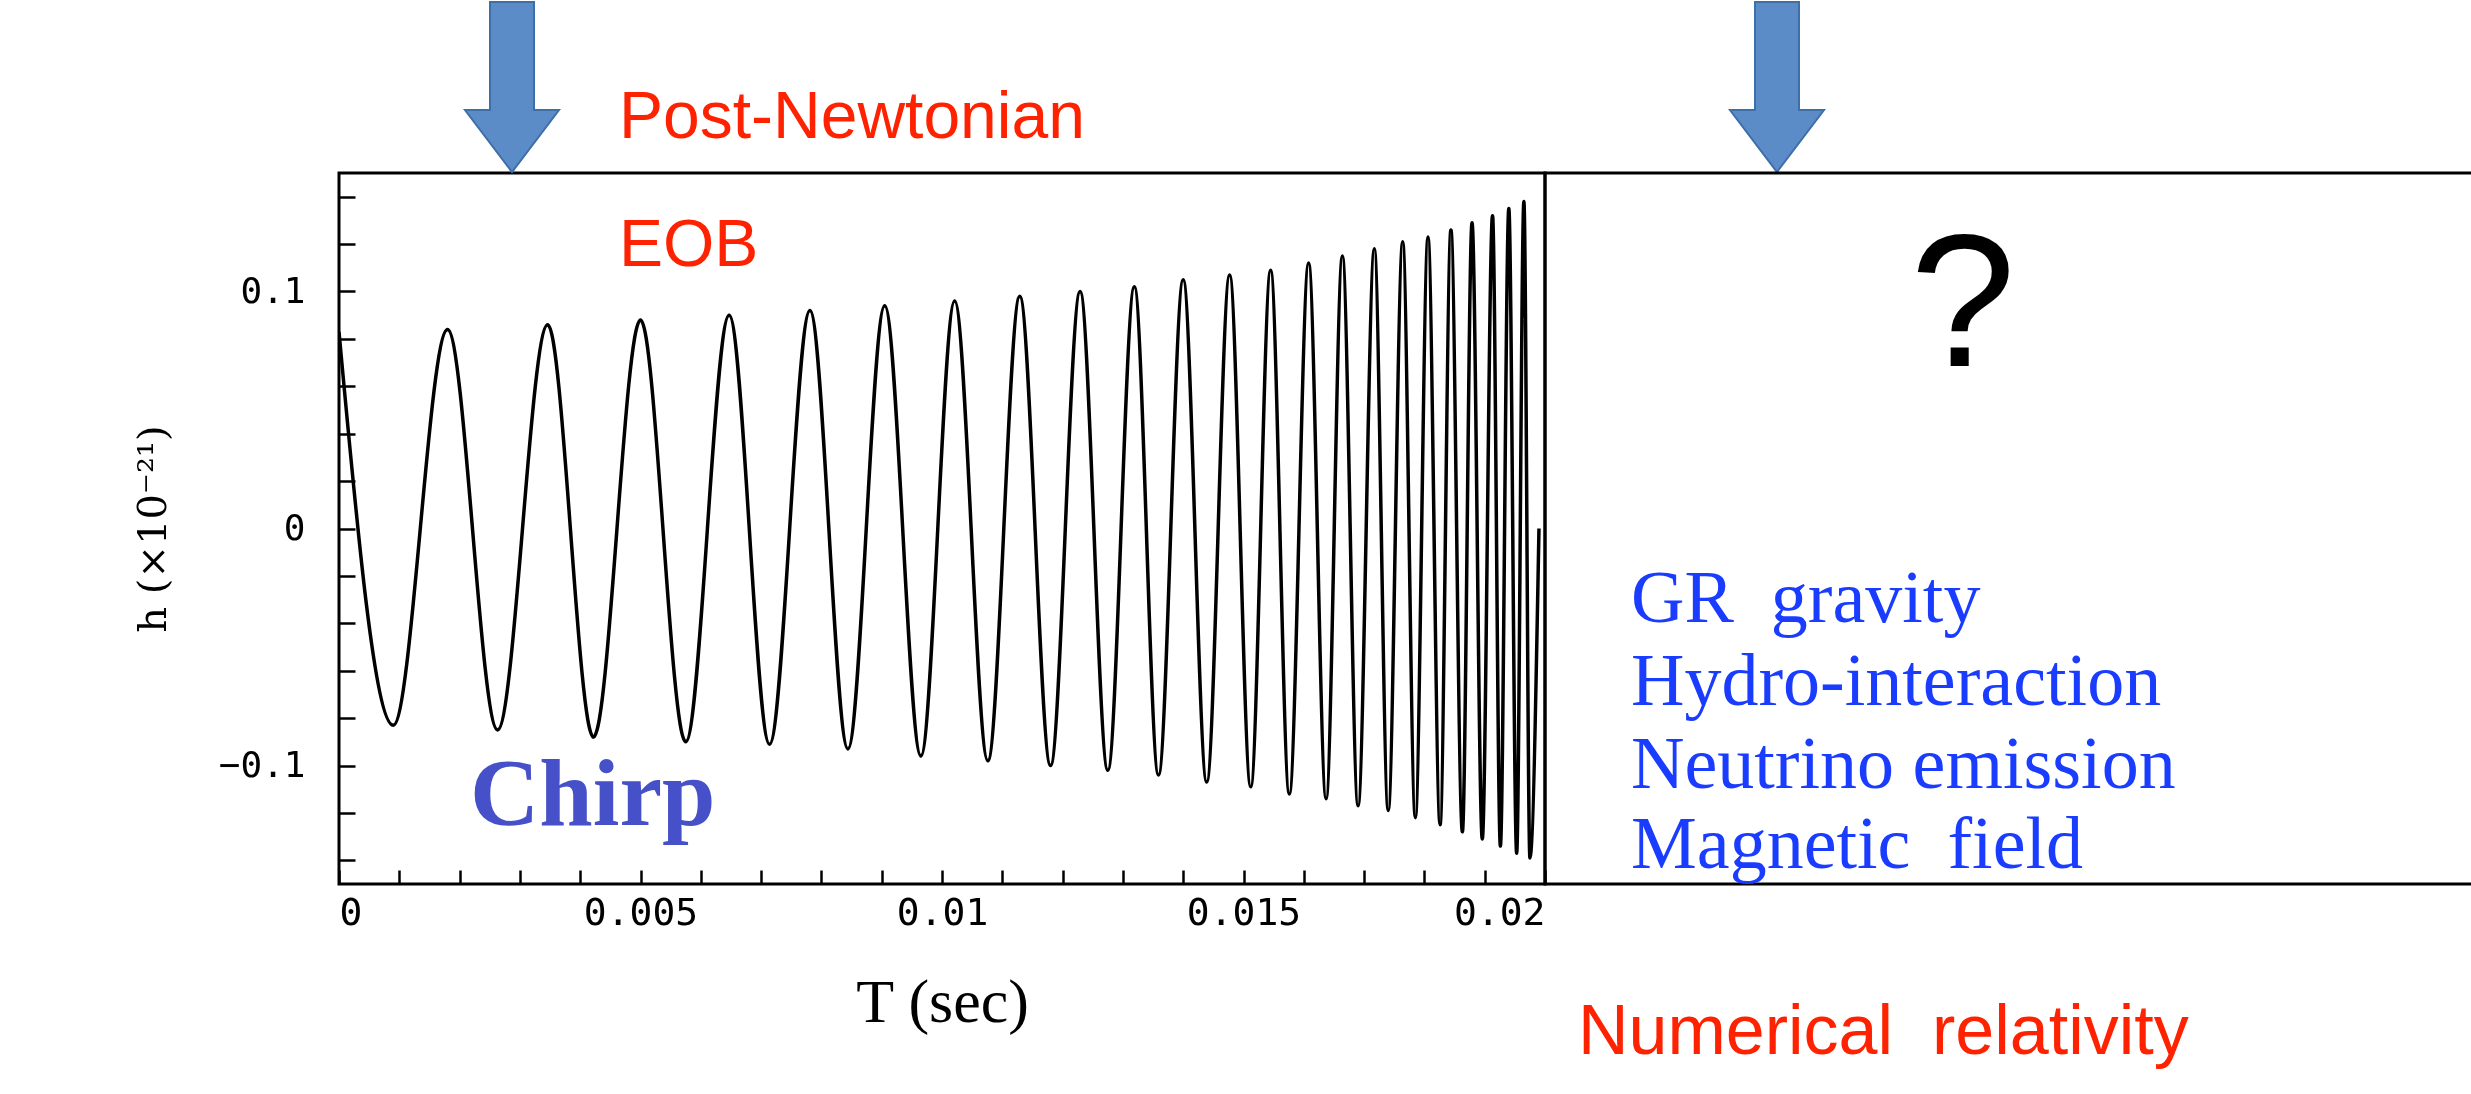 This screenshot has width=2471, height=1094. What do you see at coordinates (641, 911) in the screenshot?
I see `x-tick-label: 0.005` at bounding box center [641, 911].